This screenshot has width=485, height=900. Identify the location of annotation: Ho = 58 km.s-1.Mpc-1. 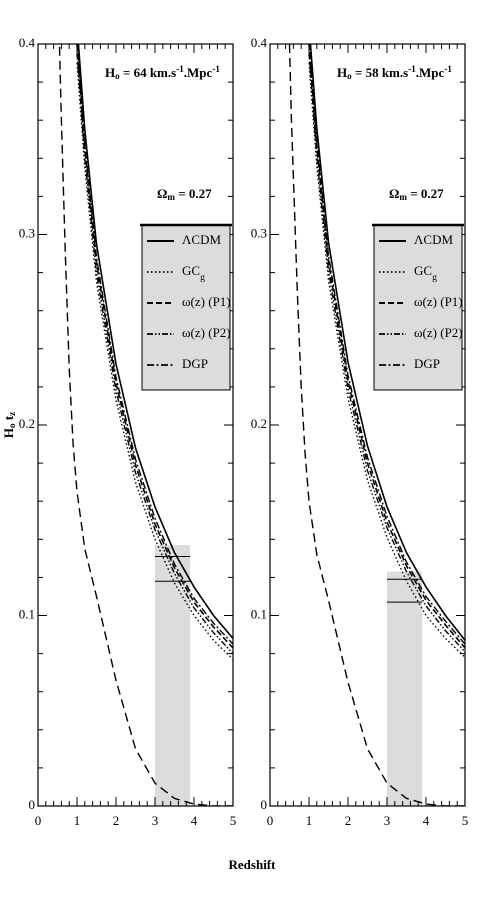
(394, 72).